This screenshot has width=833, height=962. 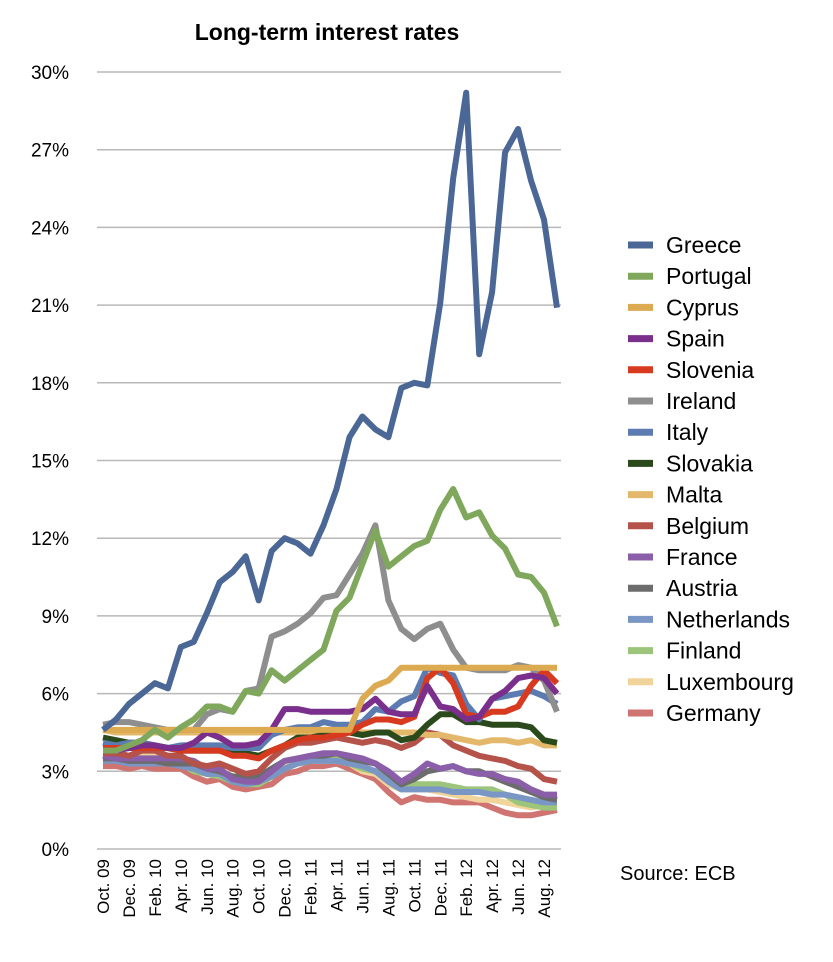 What do you see at coordinates (518, 887) in the screenshot?
I see `x-tick-label: Jun. 12` at bounding box center [518, 887].